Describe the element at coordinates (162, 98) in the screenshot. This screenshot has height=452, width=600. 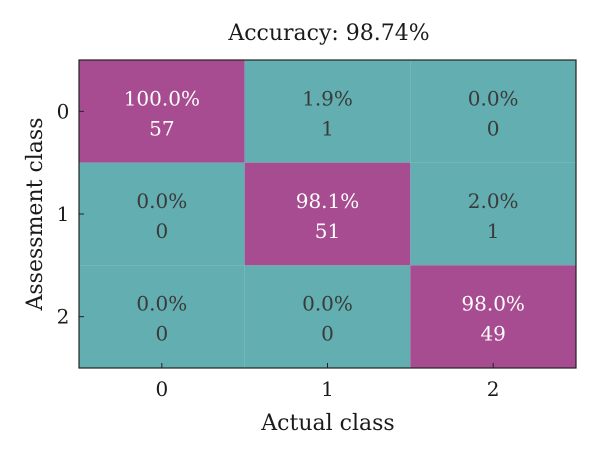
I see `cell-percent: 100.0%` at that location.